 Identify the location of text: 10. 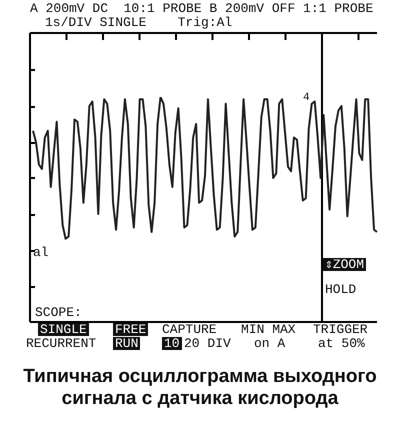
(172, 343).